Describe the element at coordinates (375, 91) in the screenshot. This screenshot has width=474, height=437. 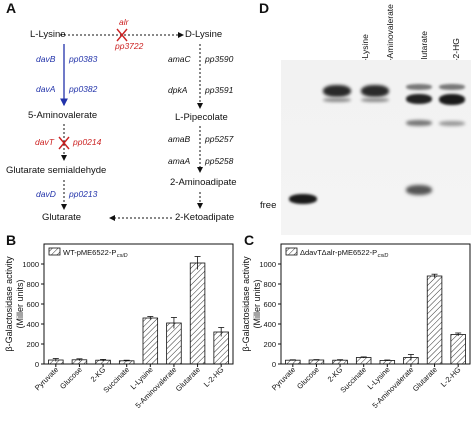
I see `band-shift-lane3` at that location.